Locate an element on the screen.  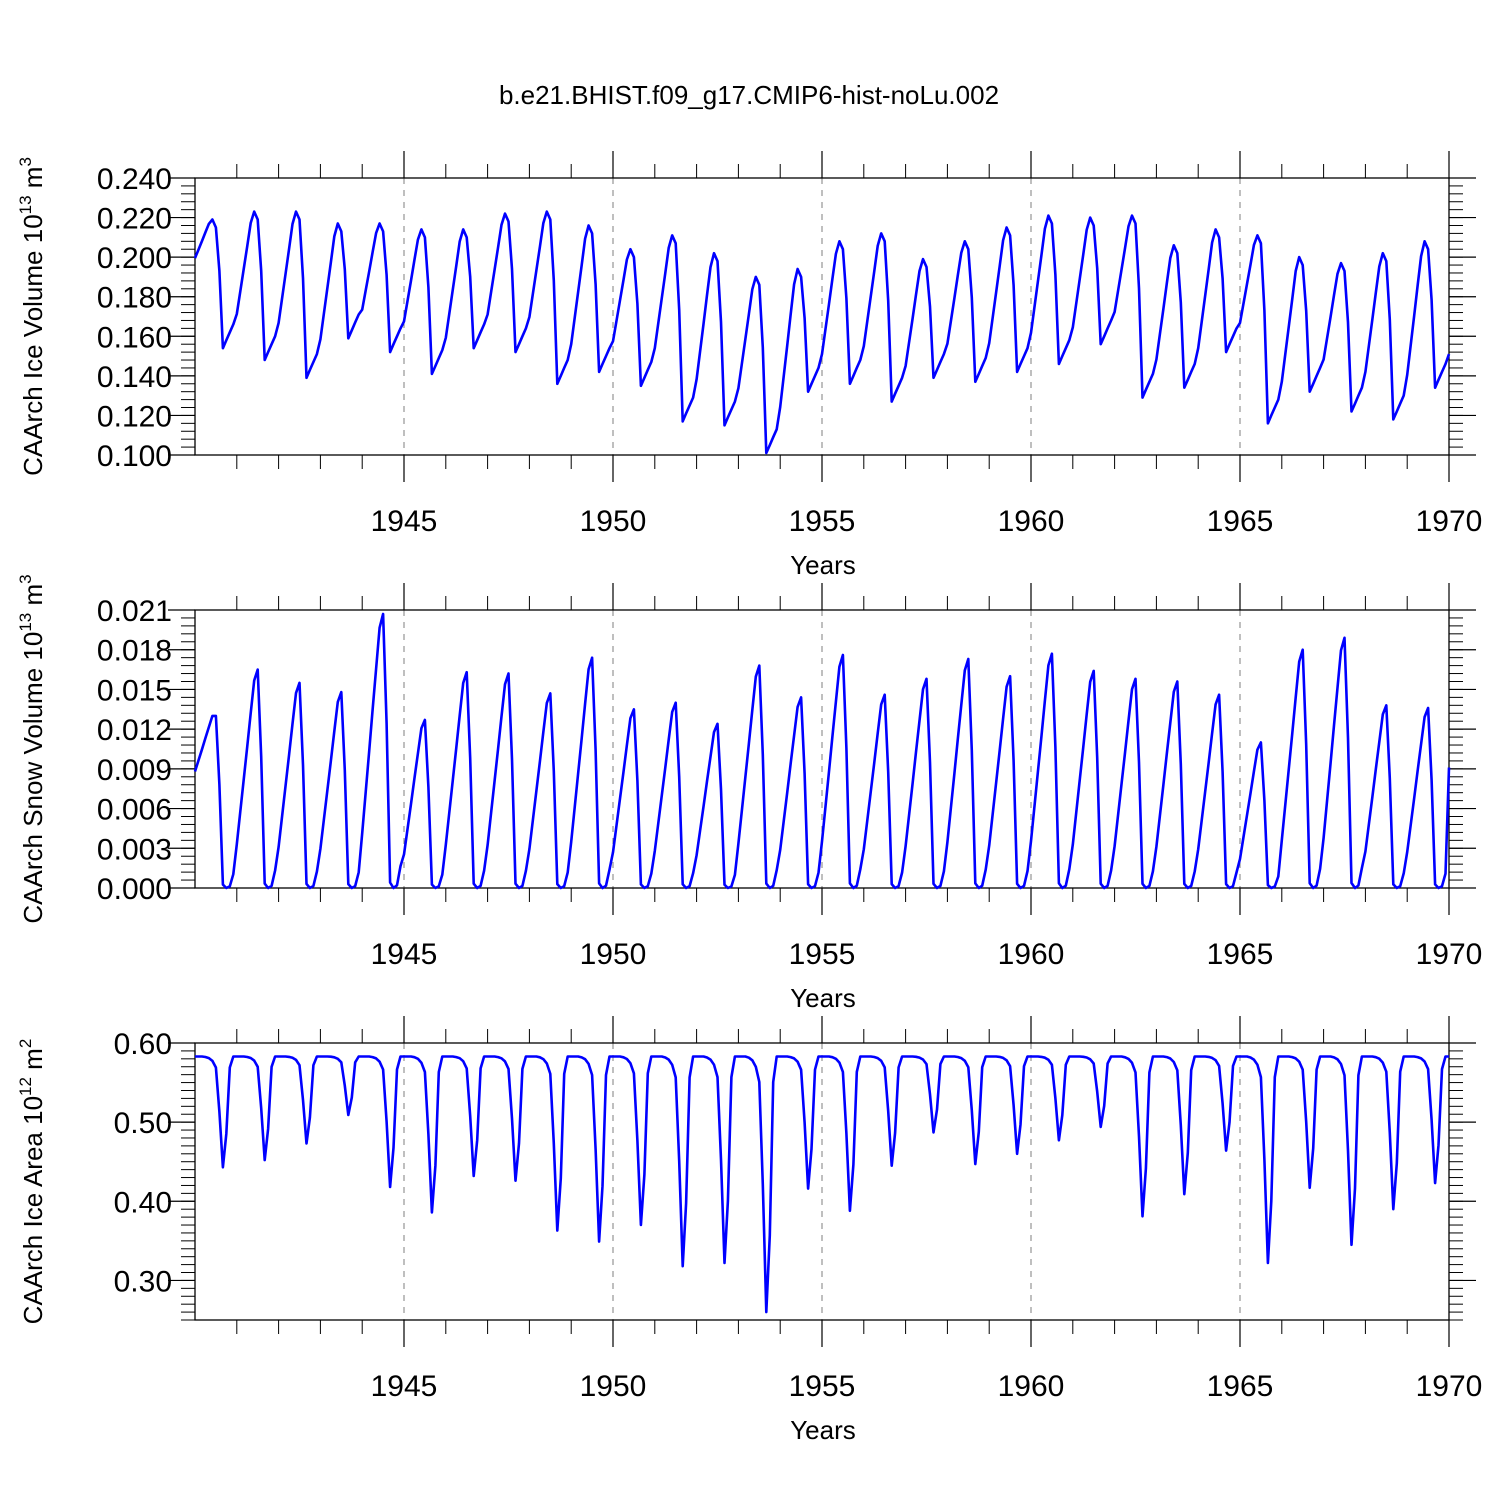
ytick-label: 0.012 is located at coordinates (134, 730).